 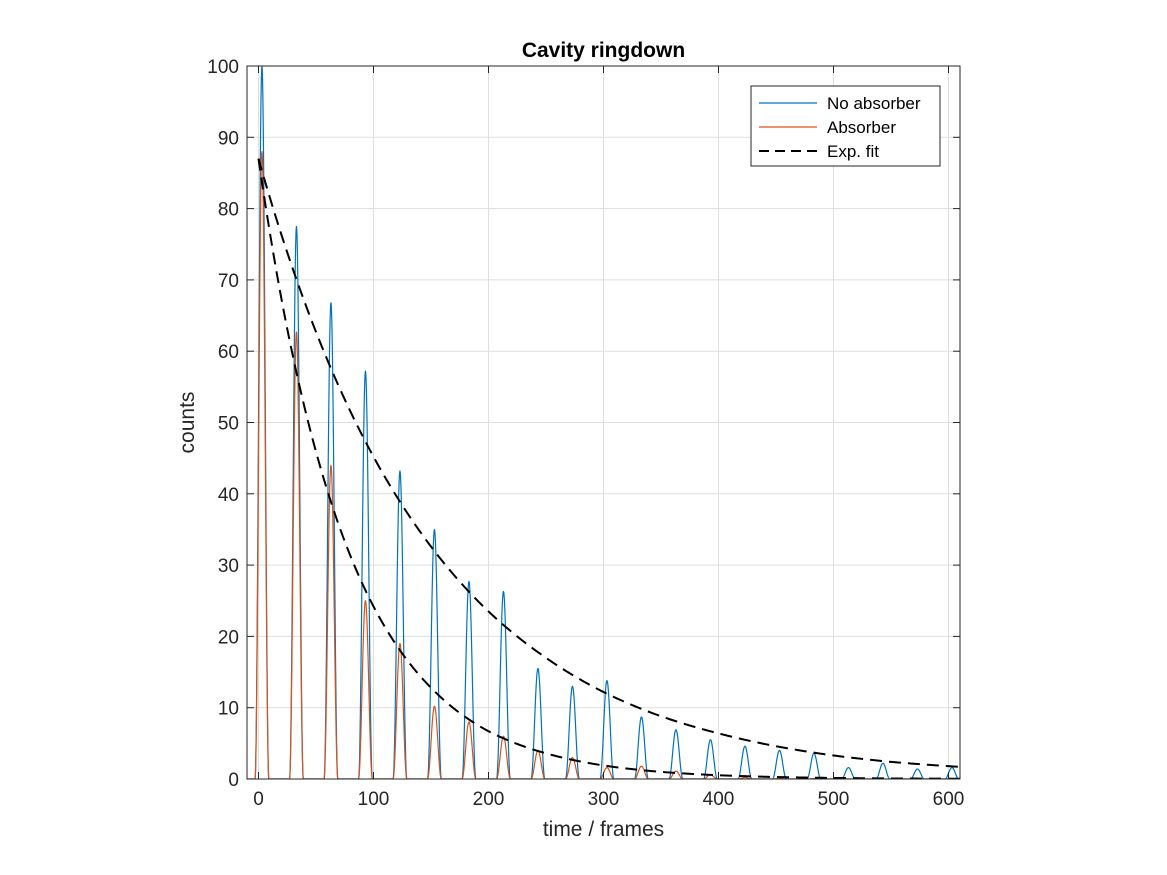 I want to click on y-tick-label: 10, so click(x=228, y=709).